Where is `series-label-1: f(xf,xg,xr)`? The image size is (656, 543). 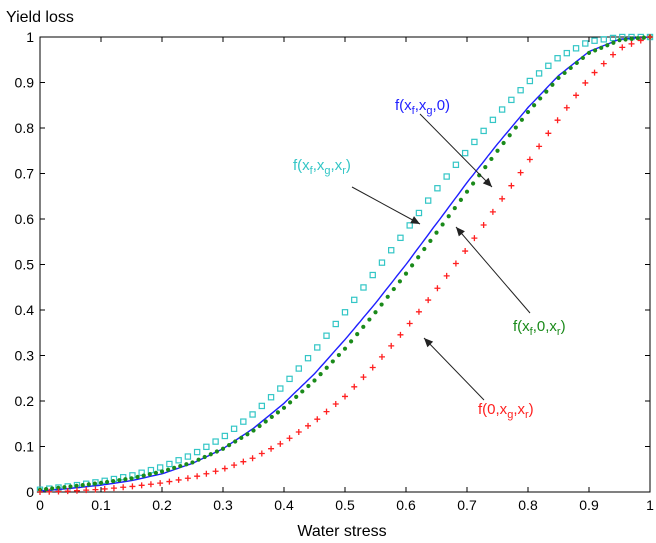
series-label-1: f(xf,xg,xr) is located at coordinates (322, 167).